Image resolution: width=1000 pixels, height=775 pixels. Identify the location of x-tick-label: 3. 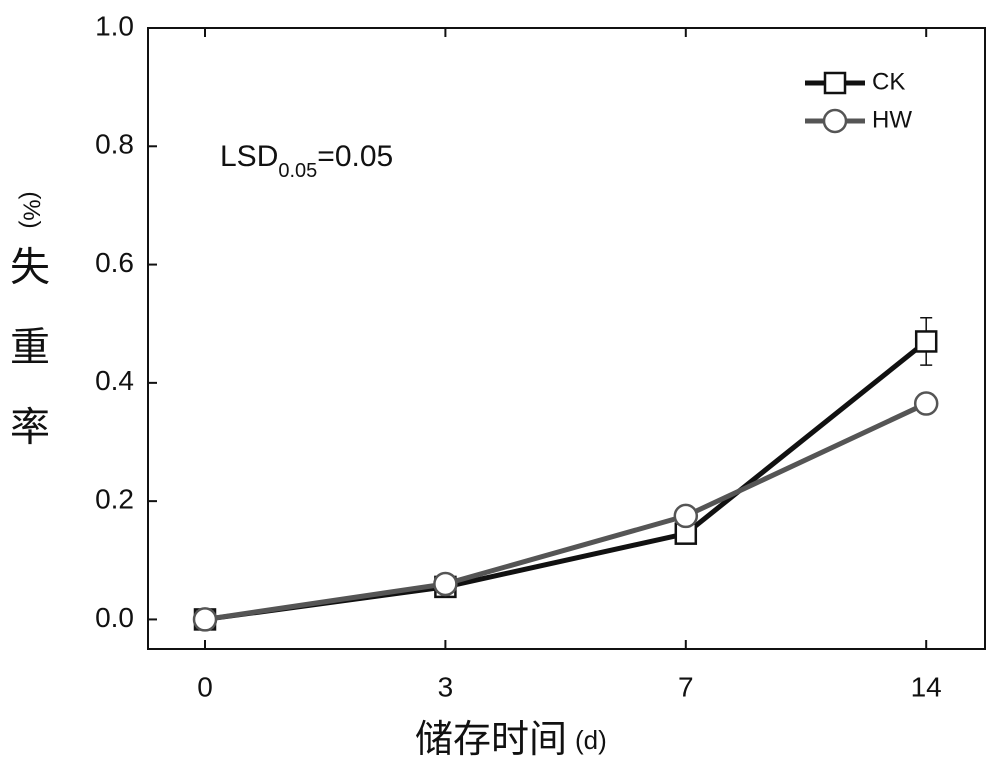
(446, 686).